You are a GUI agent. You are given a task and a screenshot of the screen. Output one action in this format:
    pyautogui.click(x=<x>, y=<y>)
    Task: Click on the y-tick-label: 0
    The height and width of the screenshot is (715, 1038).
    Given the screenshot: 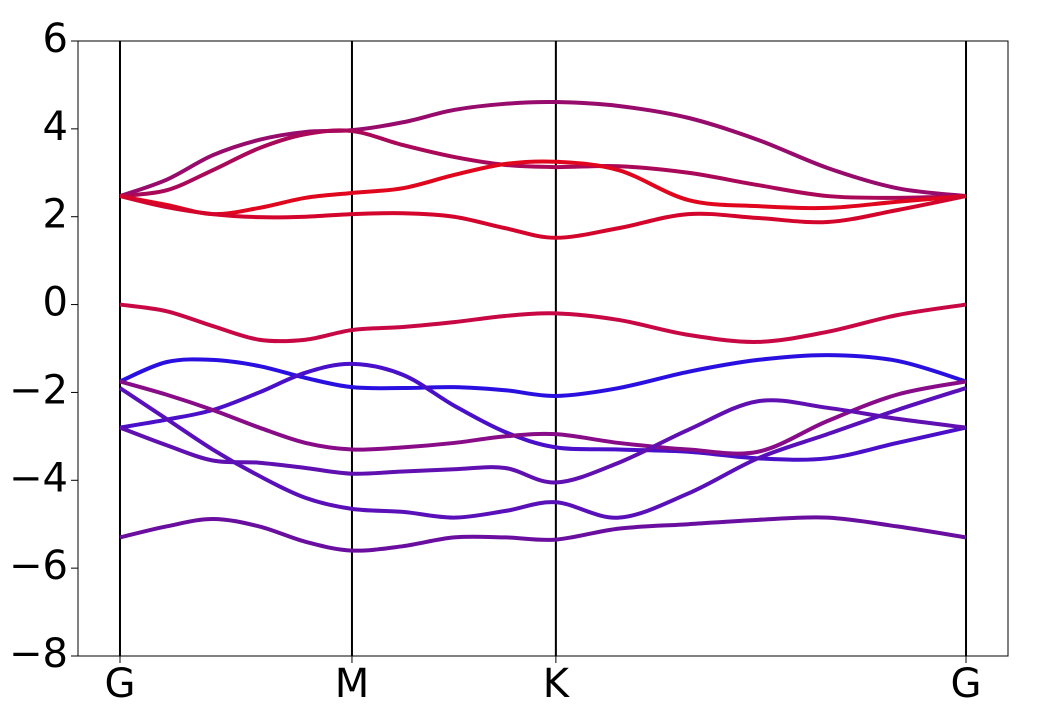 What is the action you would take?
    pyautogui.click(x=55, y=303)
    